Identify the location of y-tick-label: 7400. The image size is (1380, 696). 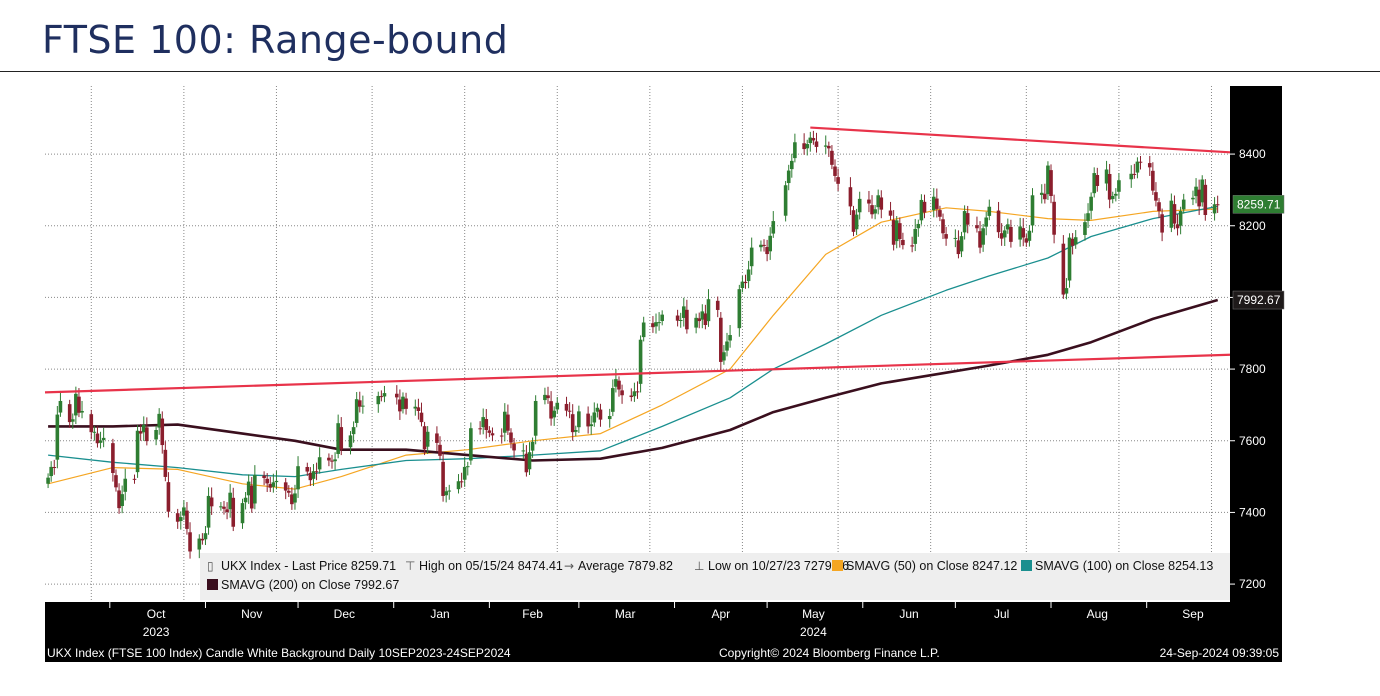
(1252, 512).